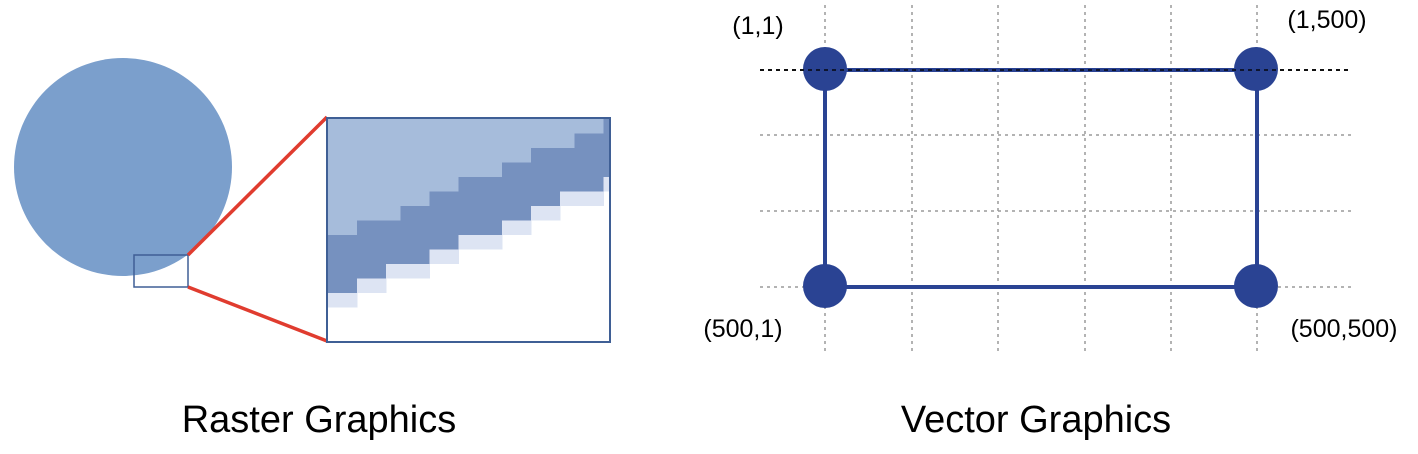 The width and height of the screenshot is (1418, 454). I want to click on vector-rectangle, so click(1041, 178).